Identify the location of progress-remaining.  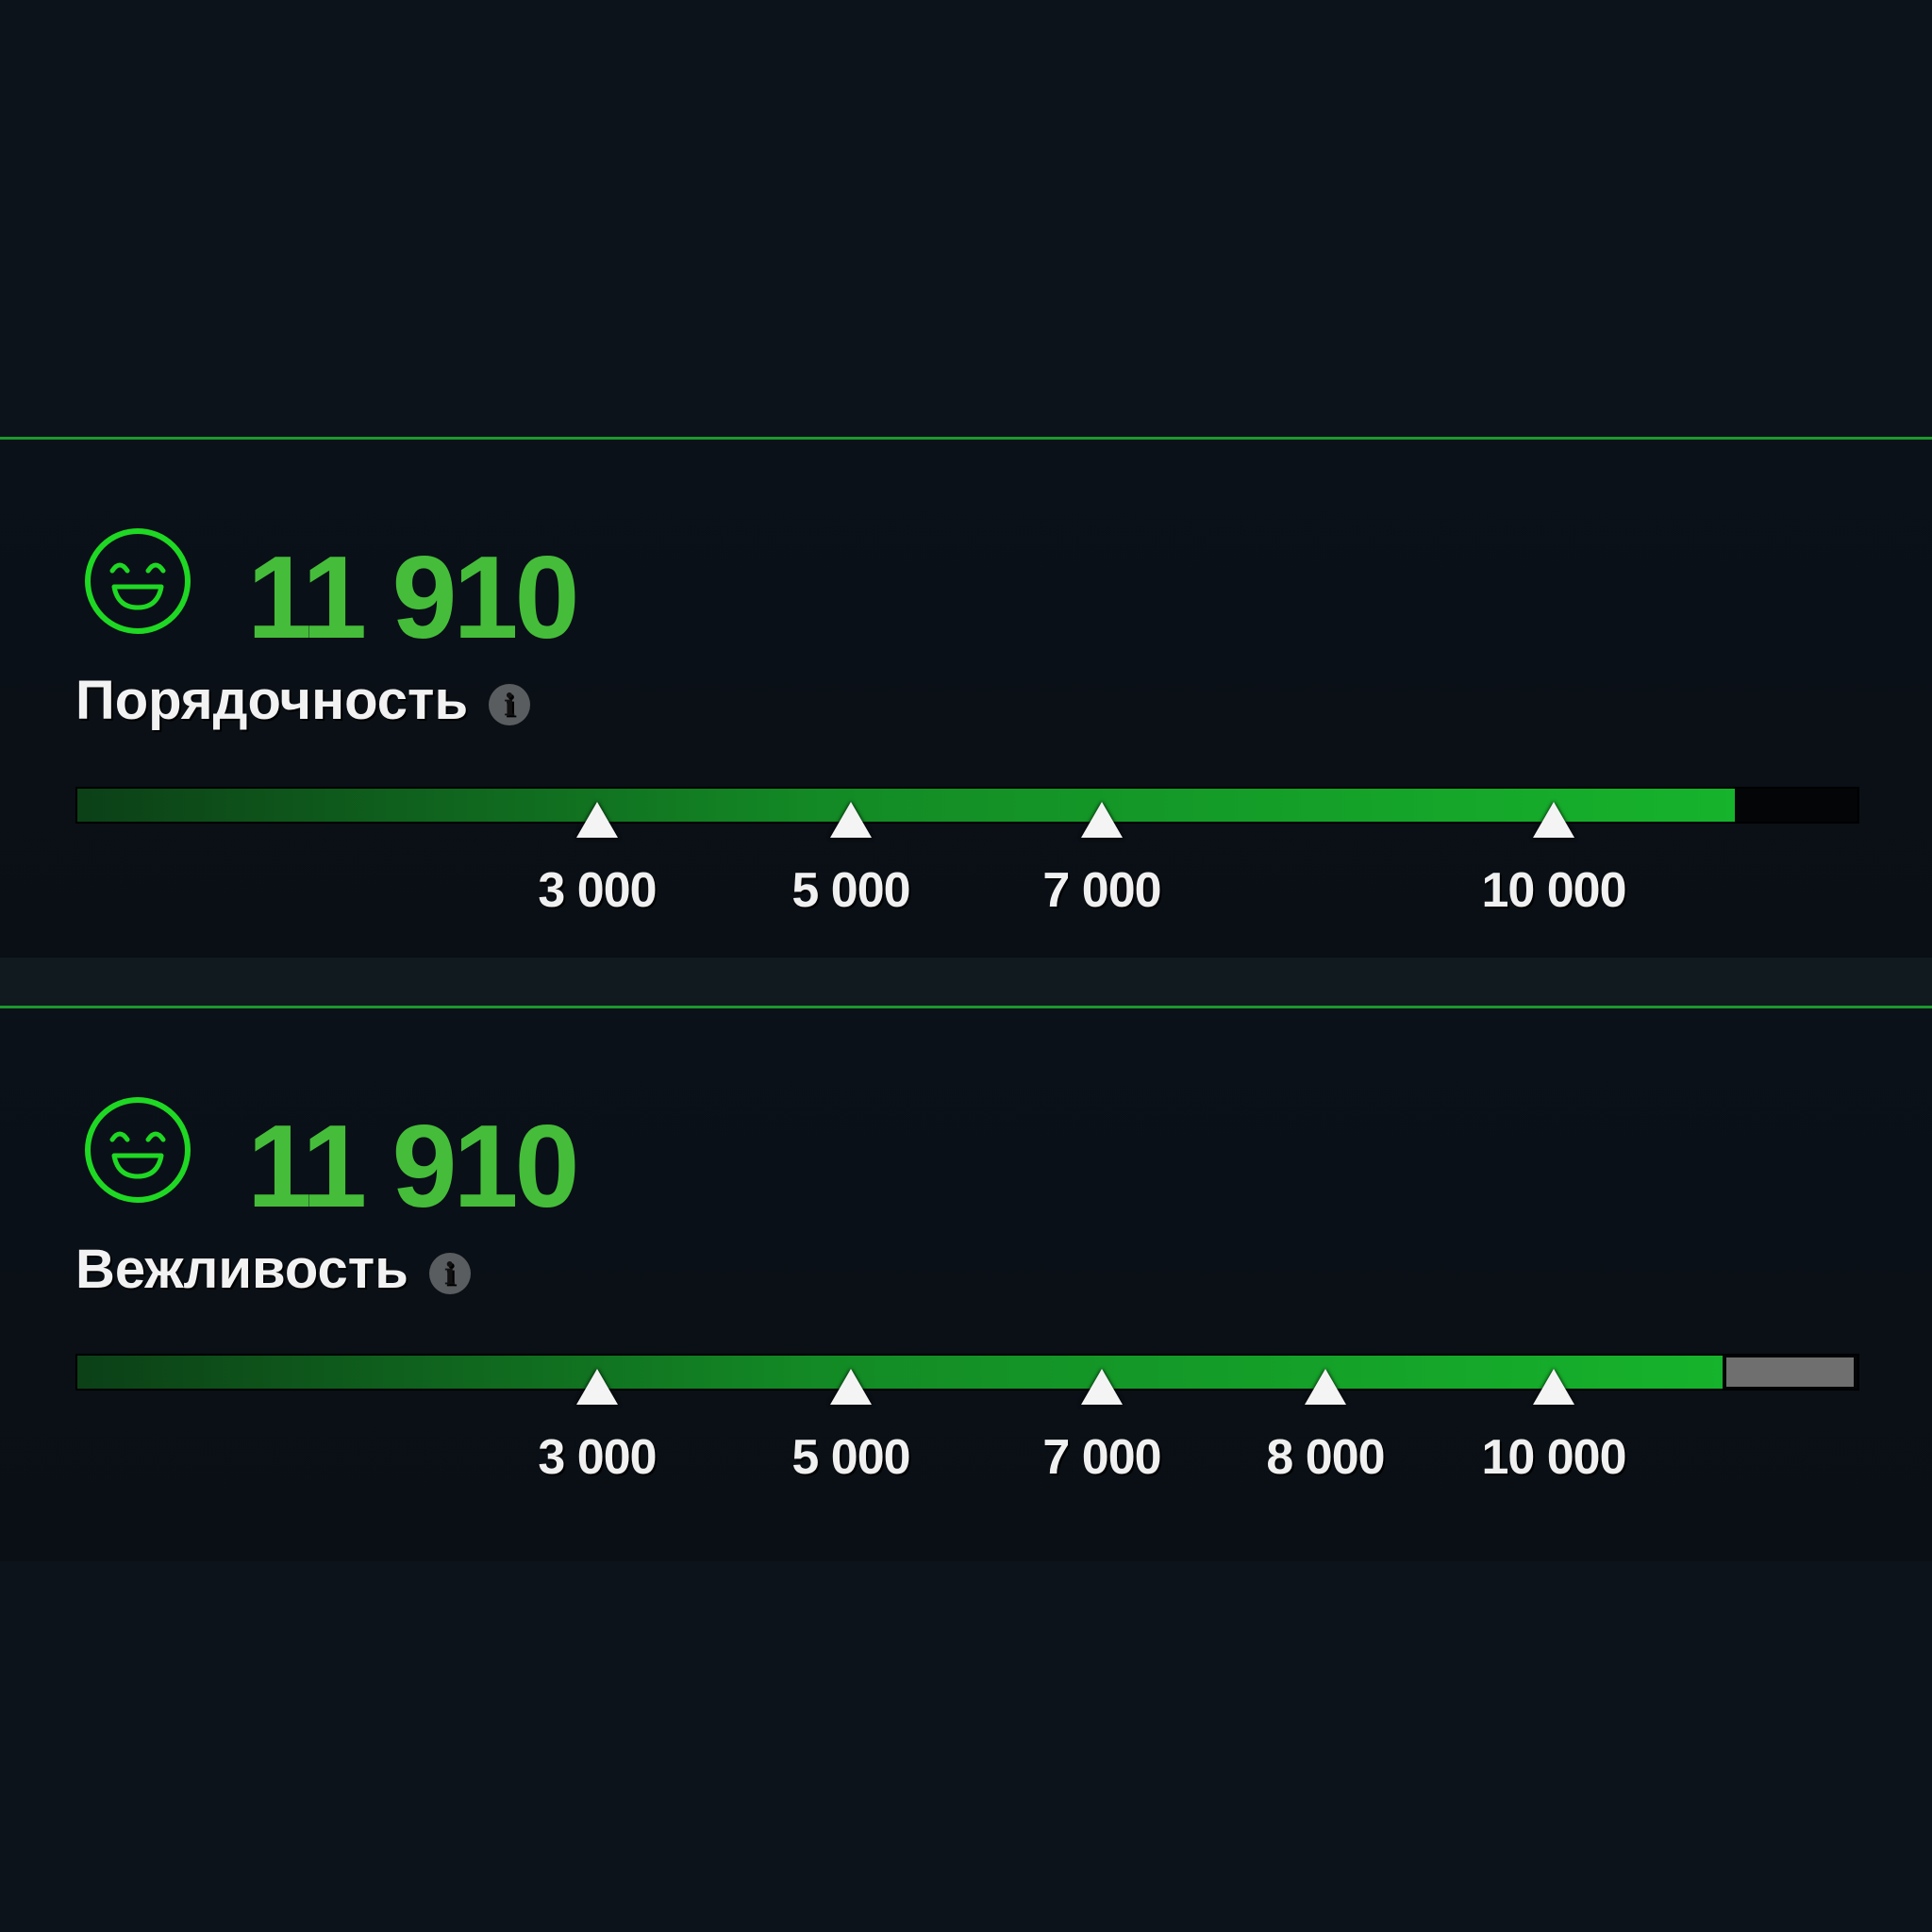
(1790, 1372).